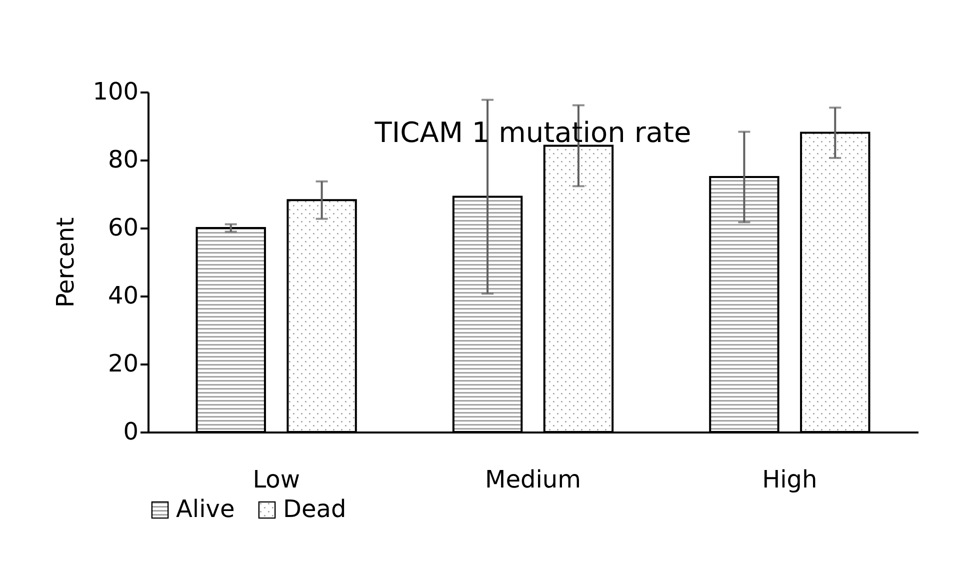 Image resolution: width=957 pixels, height=583 pixels. I want to click on x-tick-label: Low, so click(276, 480).